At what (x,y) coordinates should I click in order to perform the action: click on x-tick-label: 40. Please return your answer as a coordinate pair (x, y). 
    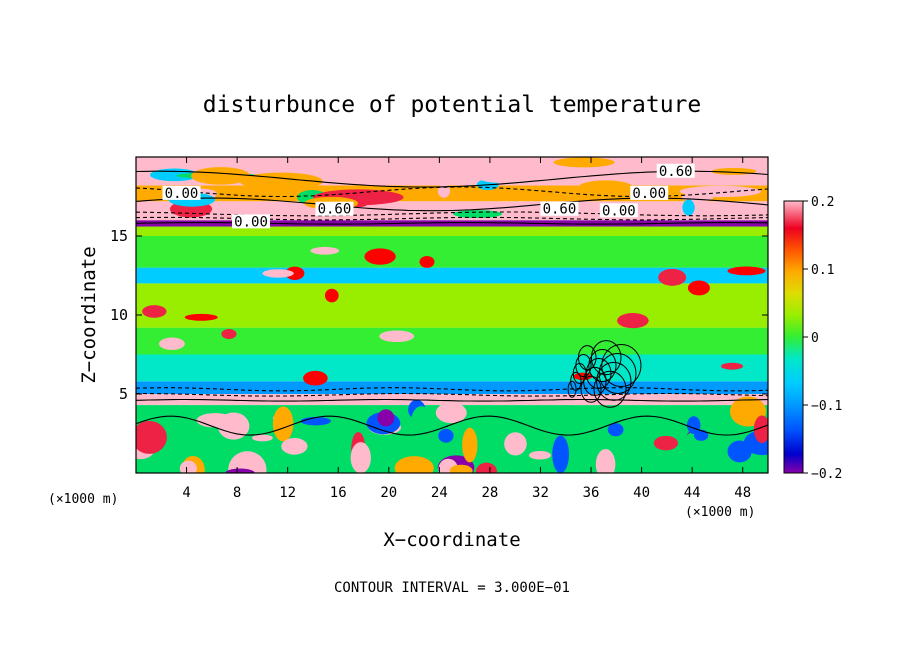
    Looking at the image, I should click on (641, 493).